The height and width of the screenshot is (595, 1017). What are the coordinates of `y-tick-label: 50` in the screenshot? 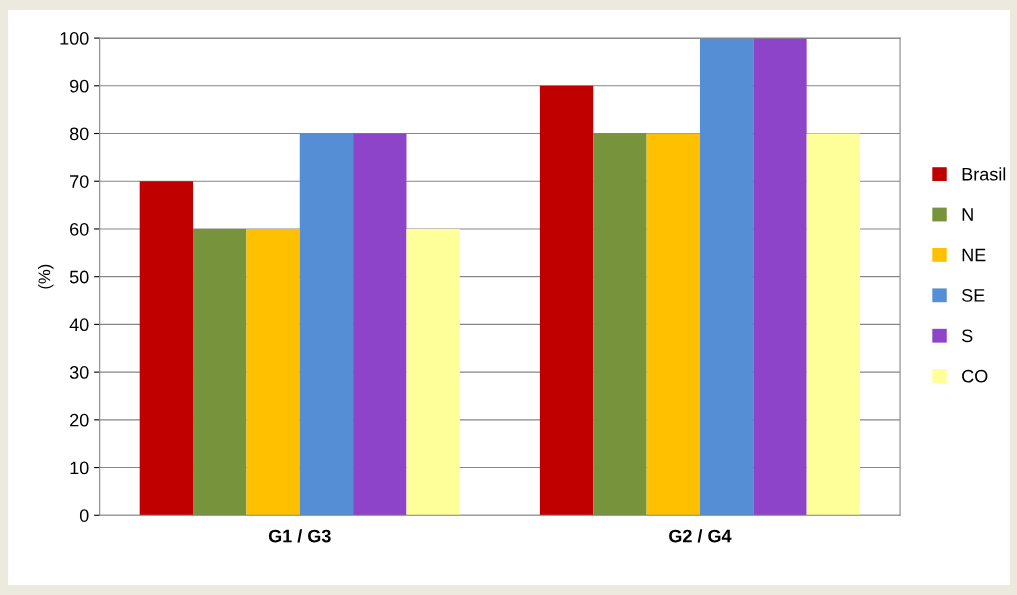 It's located at (79, 277).